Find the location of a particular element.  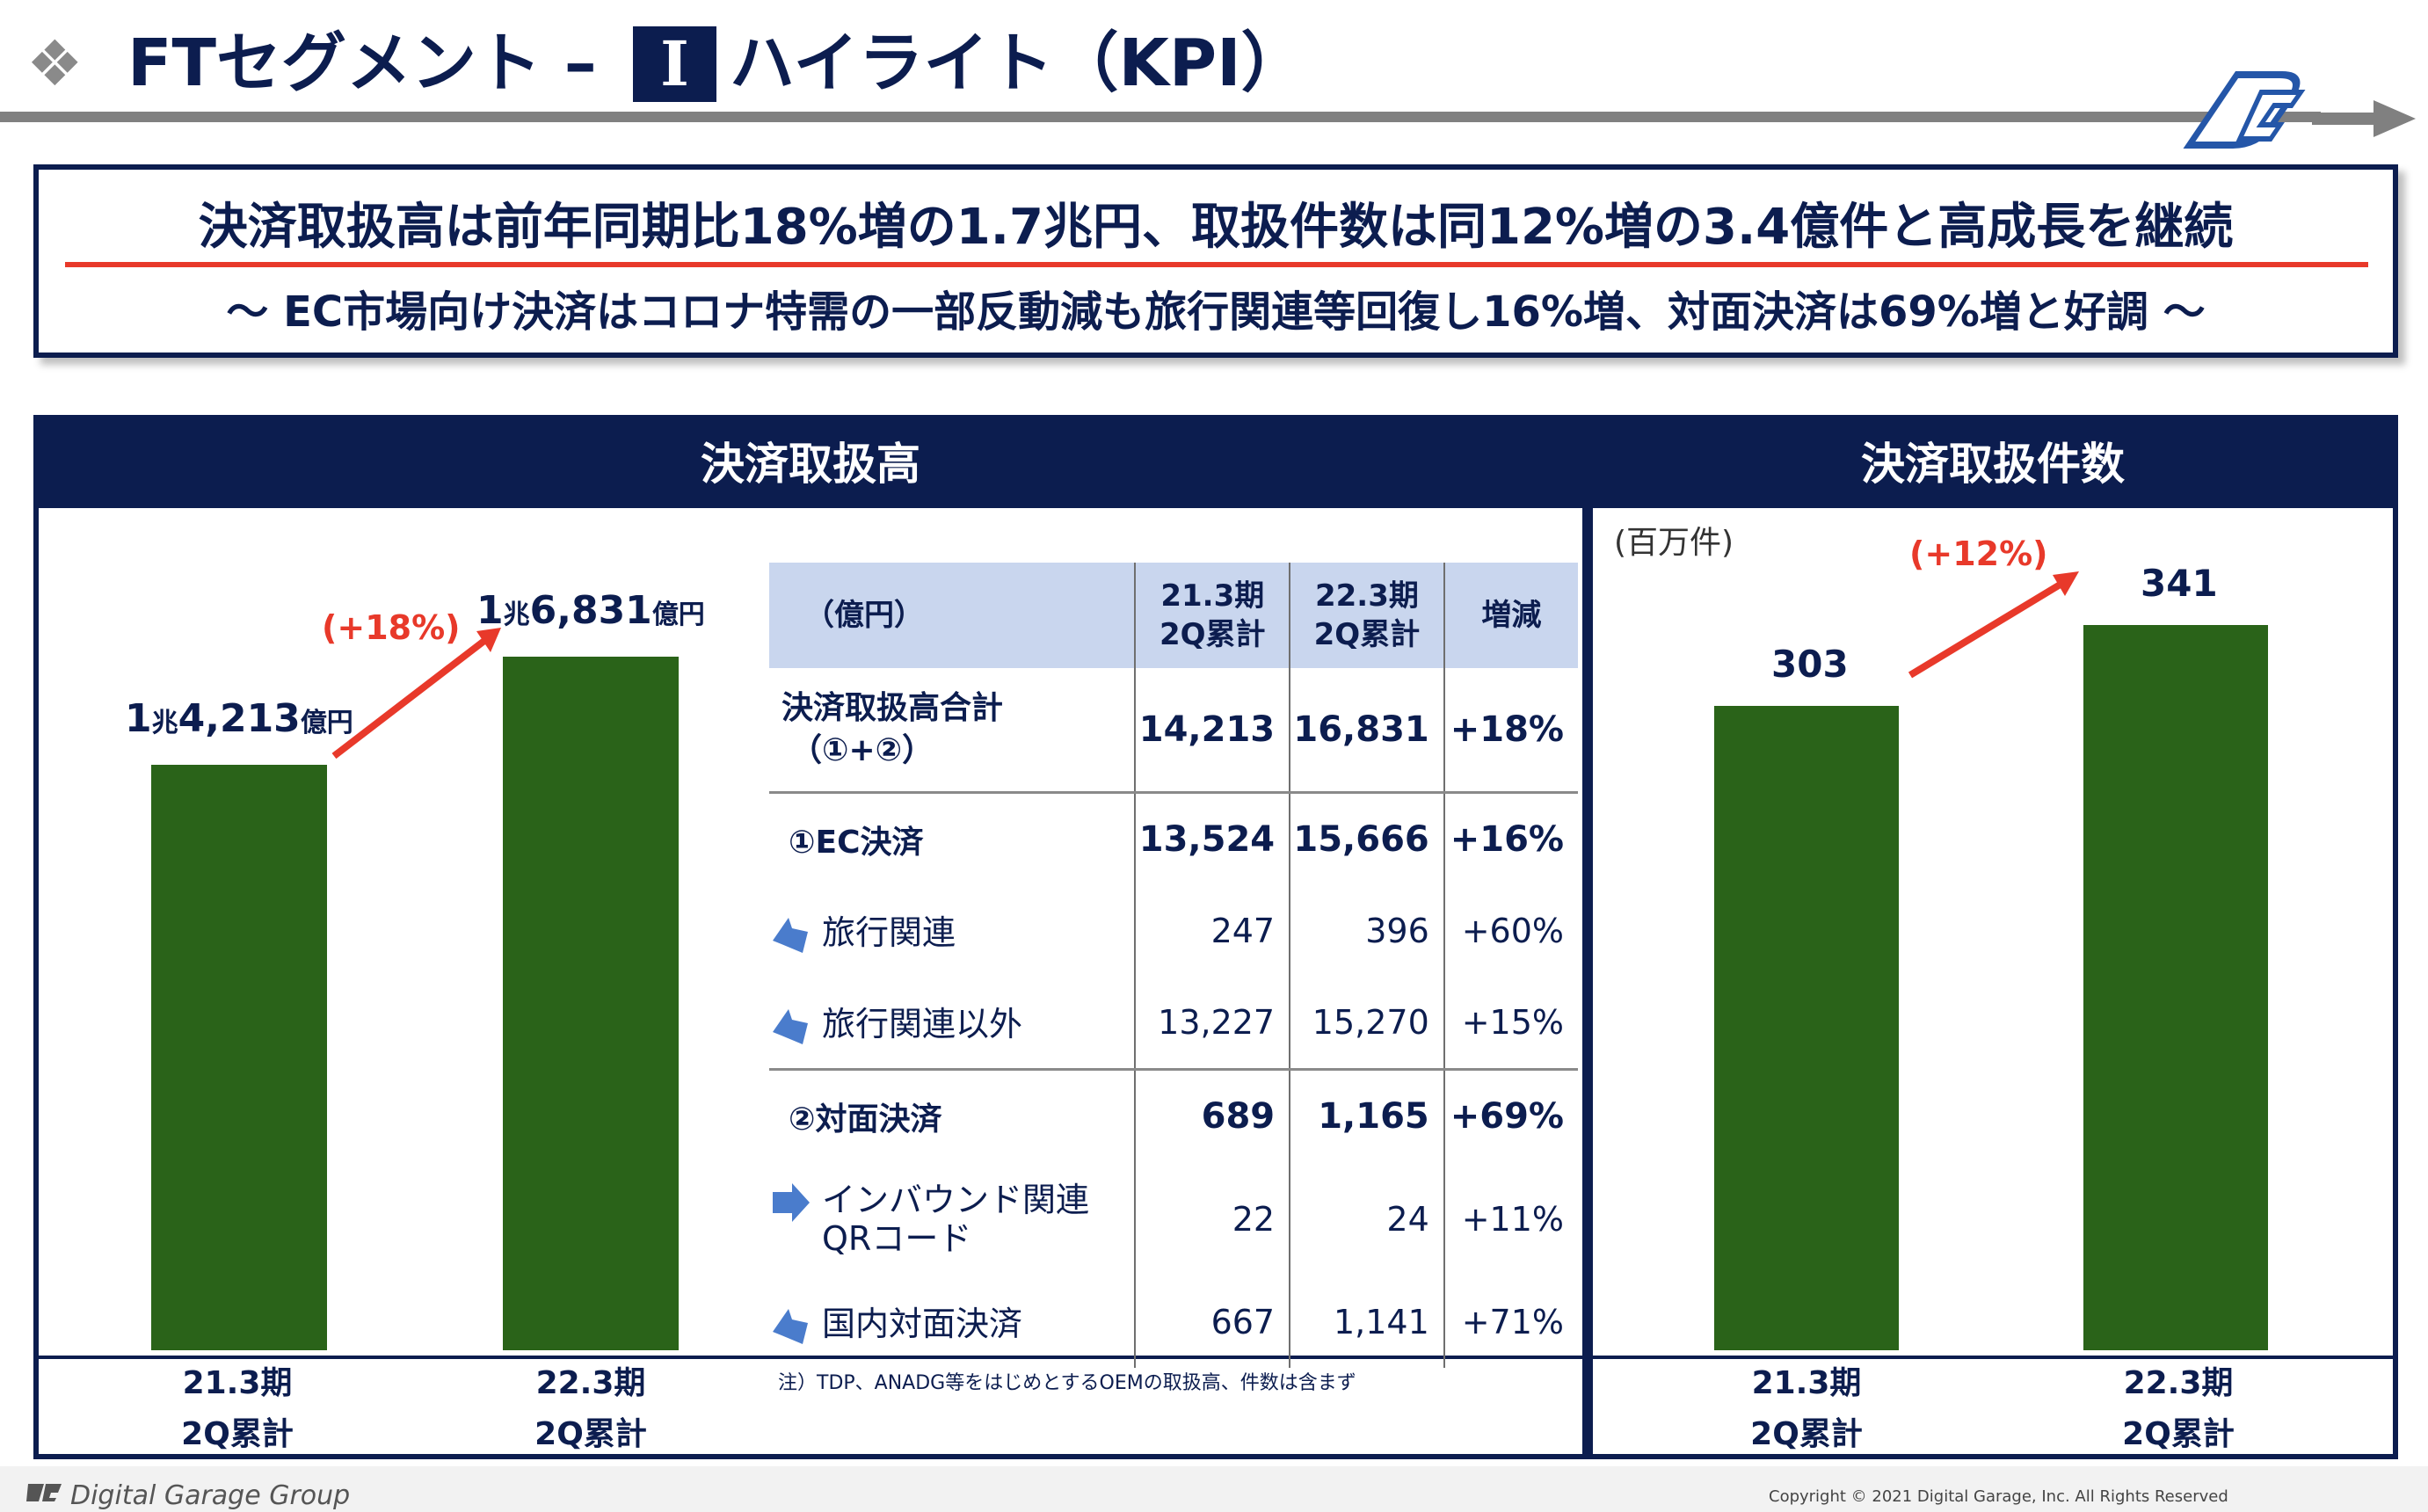

page-title: ハイライト（KPI） is located at coordinates (1018, 63).